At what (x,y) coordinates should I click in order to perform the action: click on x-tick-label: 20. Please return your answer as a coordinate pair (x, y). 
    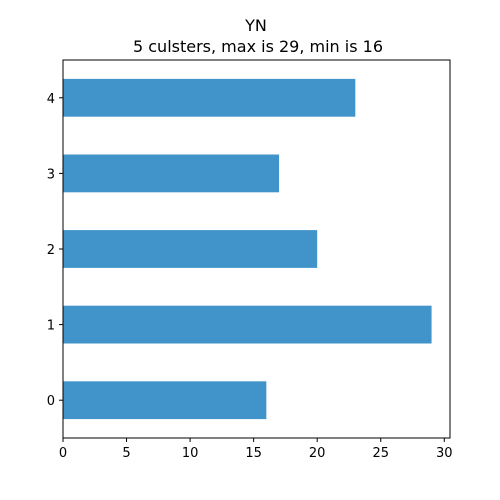
    Looking at the image, I should click on (317, 453).